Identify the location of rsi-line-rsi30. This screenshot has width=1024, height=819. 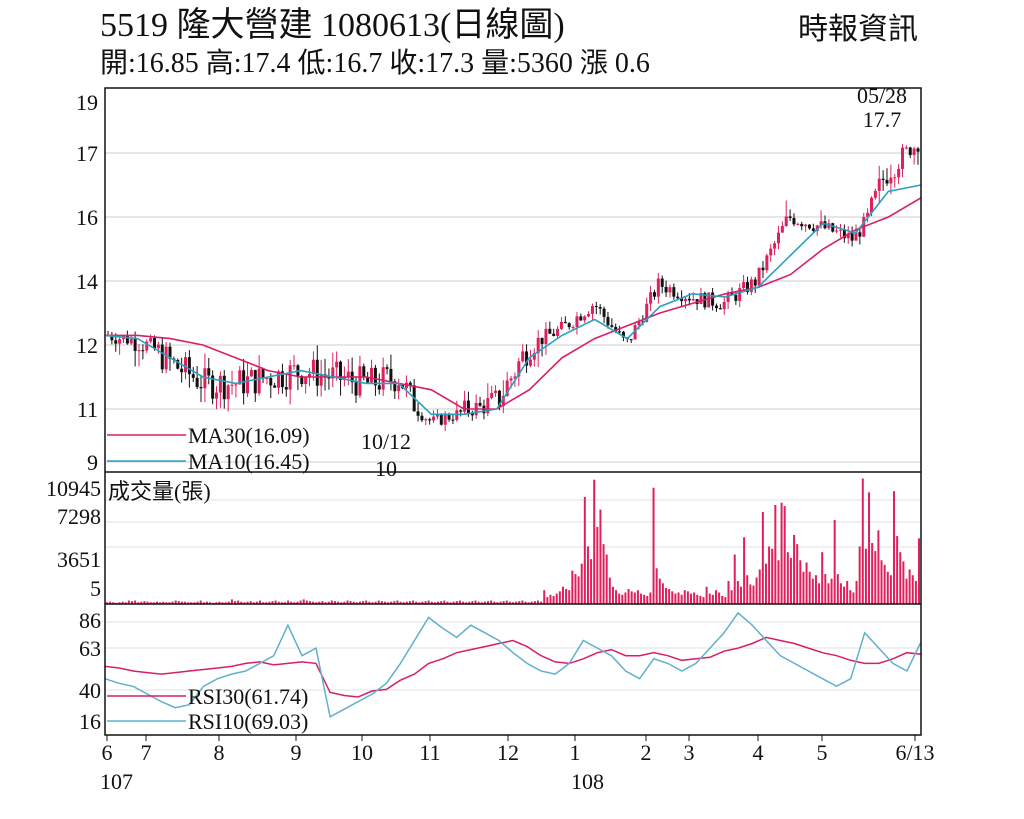
(513, 667).